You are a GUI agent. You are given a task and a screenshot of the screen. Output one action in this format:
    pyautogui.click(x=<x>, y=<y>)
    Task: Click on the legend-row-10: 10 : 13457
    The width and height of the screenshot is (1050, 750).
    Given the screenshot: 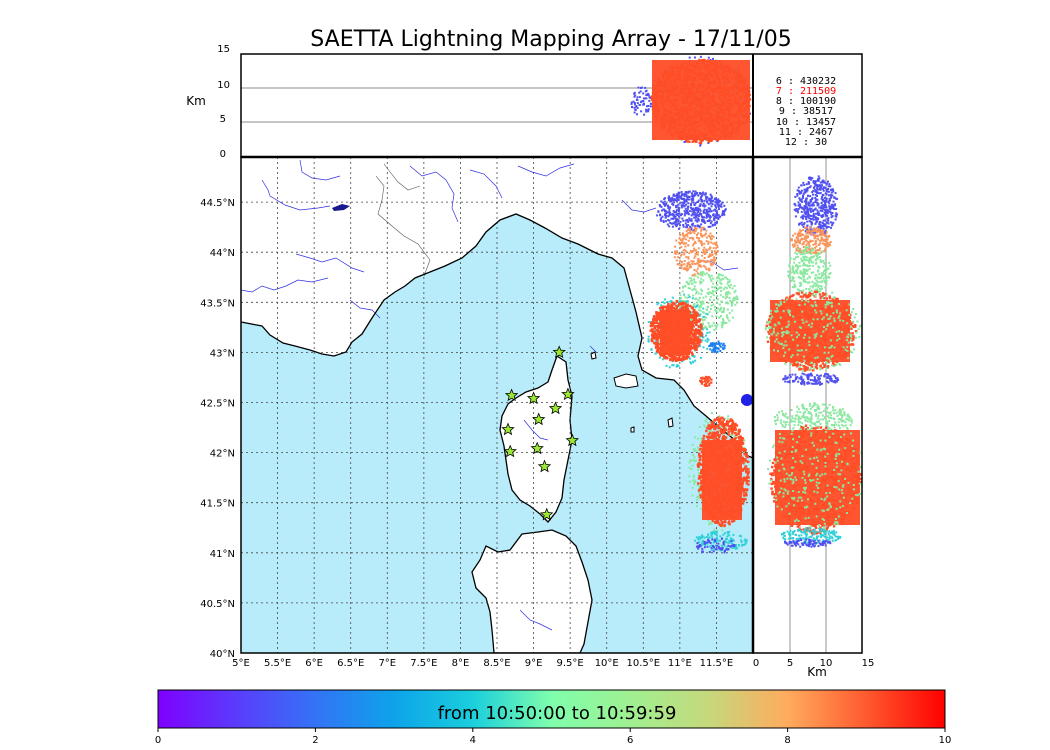 What is the action you would take?
    pyautogui.click(x=806, y=122)
    